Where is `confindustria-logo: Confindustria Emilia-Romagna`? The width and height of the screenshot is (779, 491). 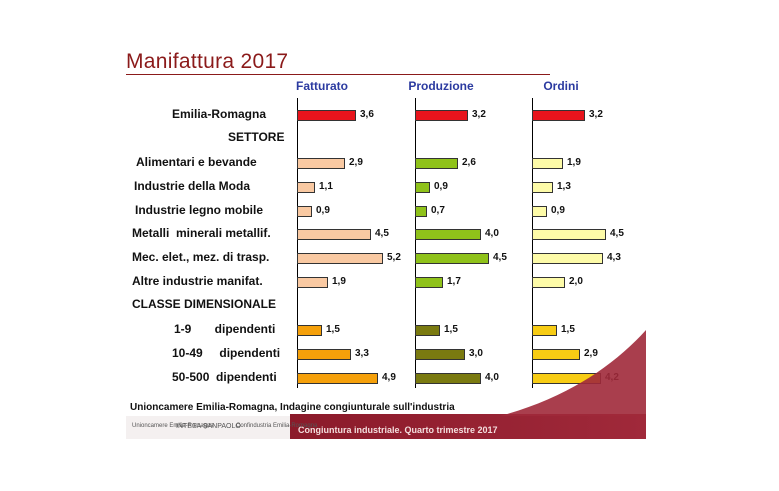
confindustria-logo: Confindustria Emilia-Romagna is located at coordinates (277, 426).